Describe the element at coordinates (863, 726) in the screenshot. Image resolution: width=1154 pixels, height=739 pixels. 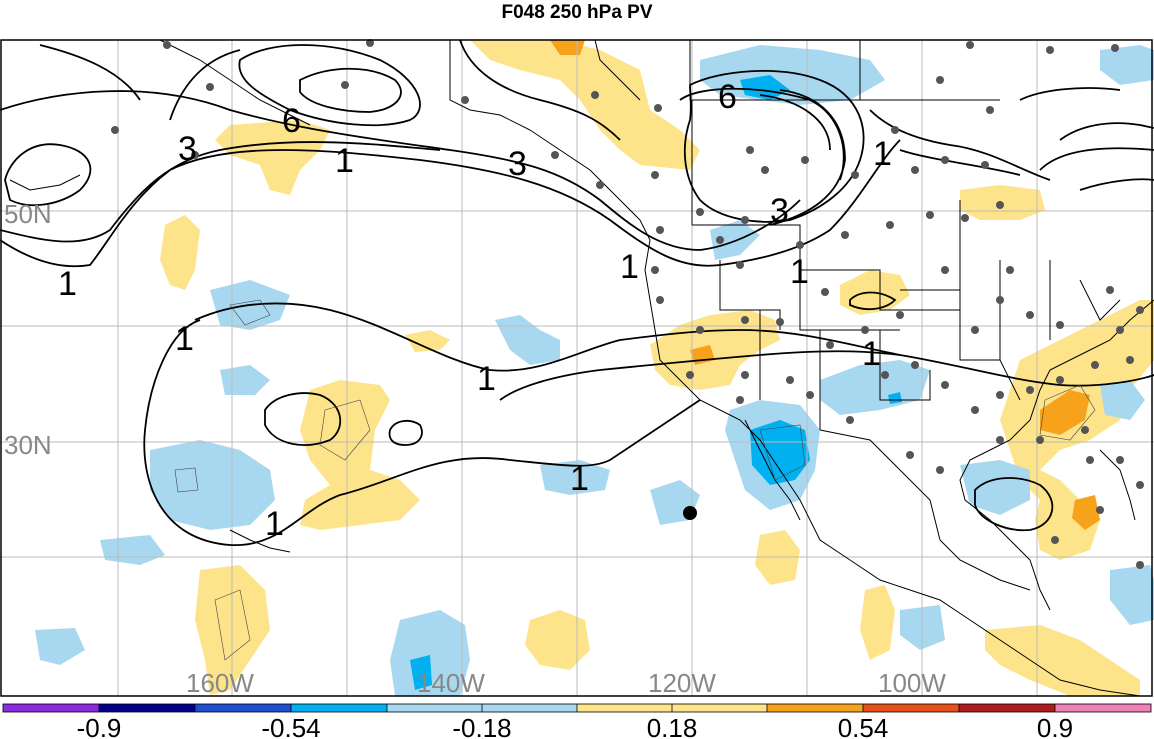
I see `colorbar-tick-label: 0.54` at that location.